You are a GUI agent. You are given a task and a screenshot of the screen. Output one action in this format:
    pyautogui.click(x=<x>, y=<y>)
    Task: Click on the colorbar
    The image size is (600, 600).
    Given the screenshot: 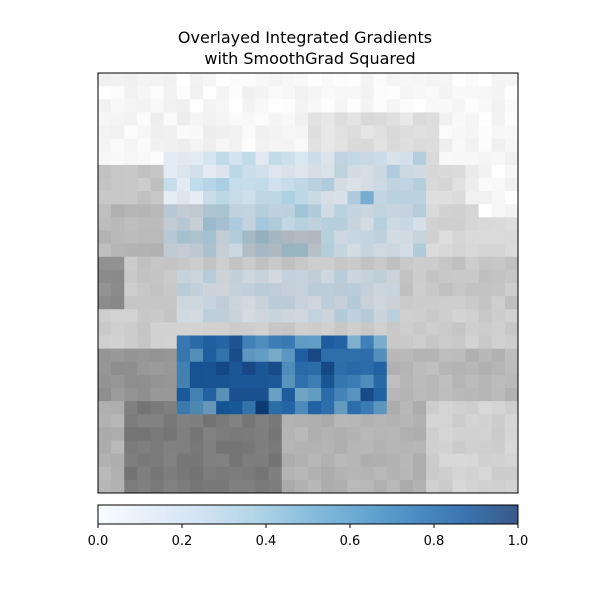 What is the action you would take?
    pyautogui.click(x=308, y=514)
    